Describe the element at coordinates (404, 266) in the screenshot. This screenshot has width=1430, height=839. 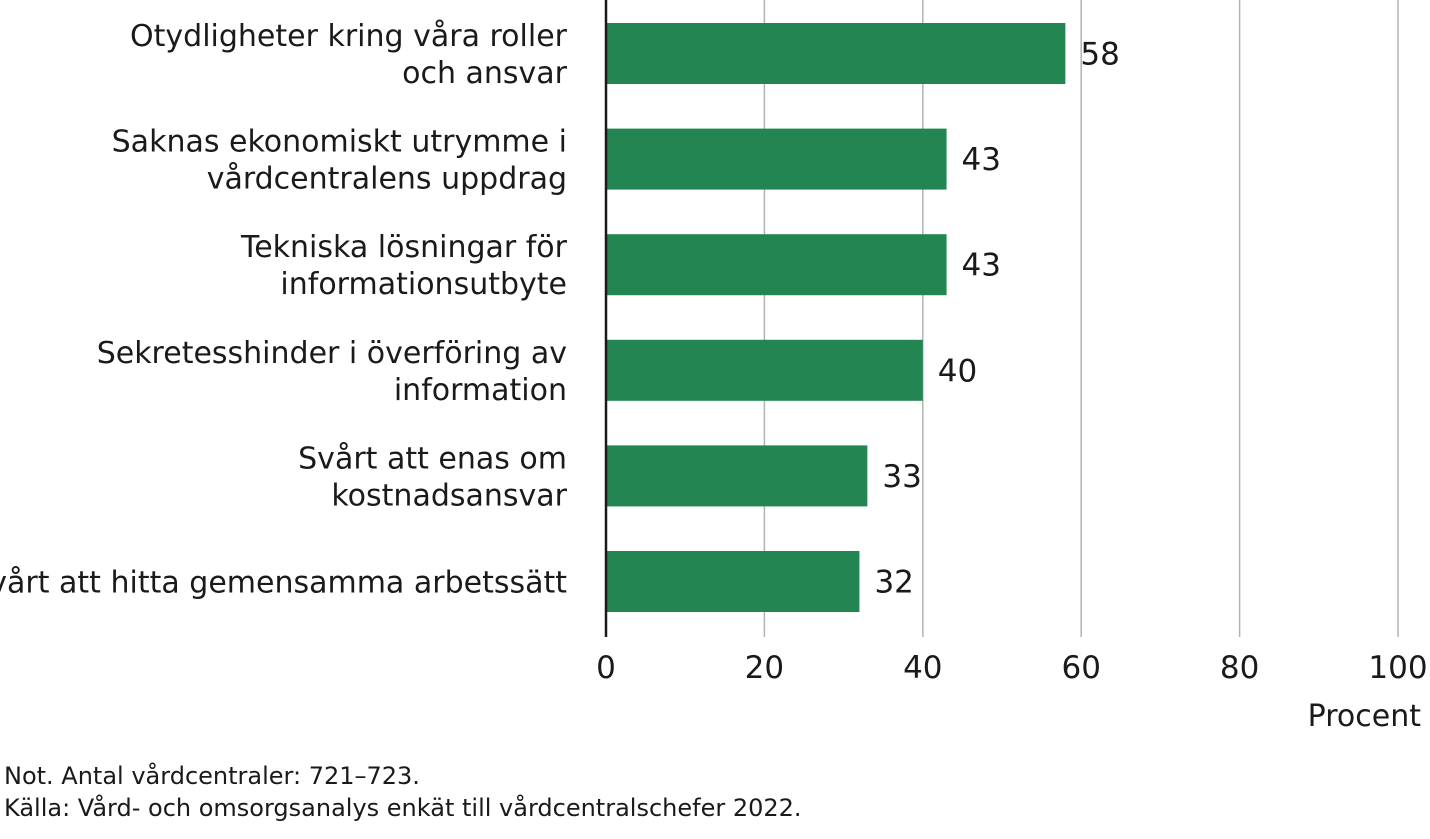
I see `category-label: Tekniska lösningar för informationsutbyte` at that location.